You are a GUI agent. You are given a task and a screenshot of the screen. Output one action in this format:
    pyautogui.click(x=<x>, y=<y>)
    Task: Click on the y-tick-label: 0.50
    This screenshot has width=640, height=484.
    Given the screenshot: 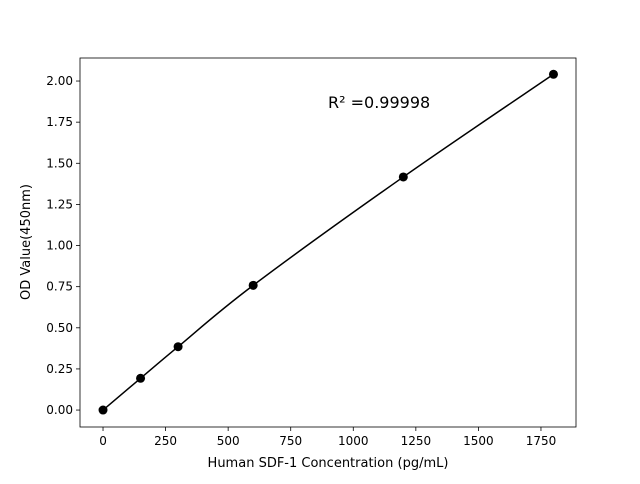 What is the action you would take?
    pyautogui.click(x=59, y=328)
    